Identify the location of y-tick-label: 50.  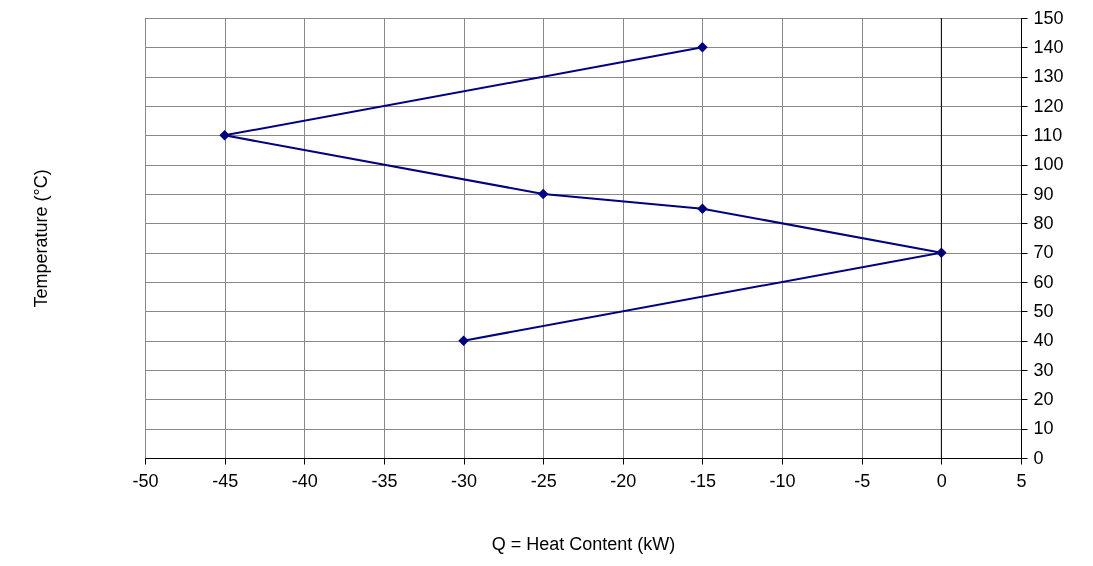
(1043, 310).